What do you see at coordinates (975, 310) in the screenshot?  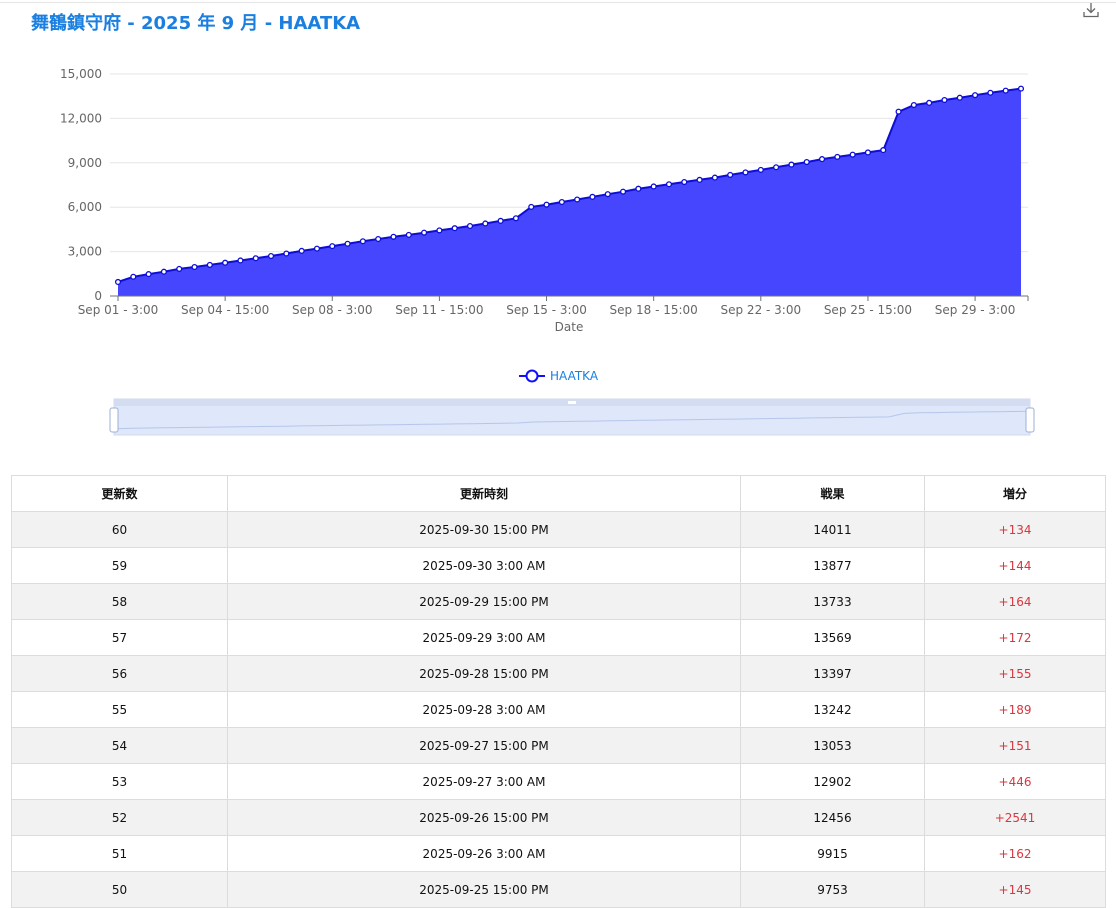 I see `x-tick-label: Sep 29 - 3:00` at bounding box center [975, 310].